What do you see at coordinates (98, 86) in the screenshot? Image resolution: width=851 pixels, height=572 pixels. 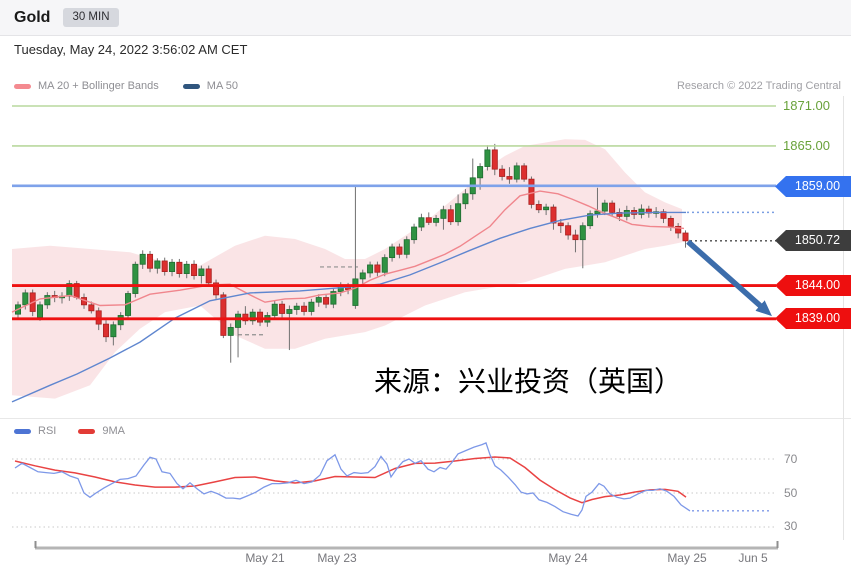 I see `legend-label: MA 20 + Bollinger Bands` at bounding box center [98, 86].